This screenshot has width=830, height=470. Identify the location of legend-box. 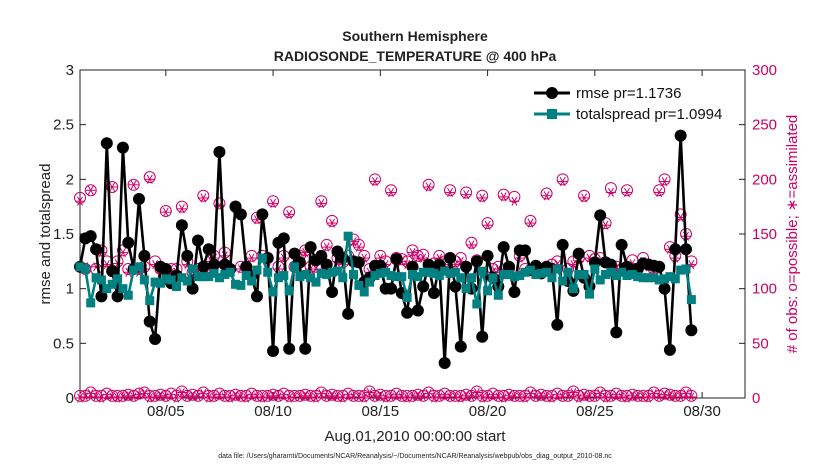
(633, 104).